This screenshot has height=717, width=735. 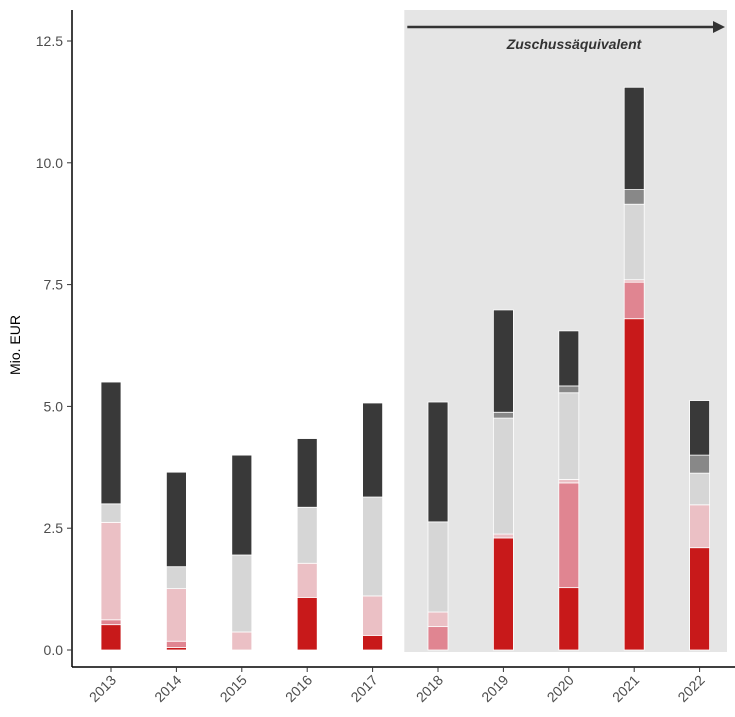 What do you see at coordinates (242, 593) in the screenshot?
I see `bar-segment-2015-s4` at bounding box center [242, 593].